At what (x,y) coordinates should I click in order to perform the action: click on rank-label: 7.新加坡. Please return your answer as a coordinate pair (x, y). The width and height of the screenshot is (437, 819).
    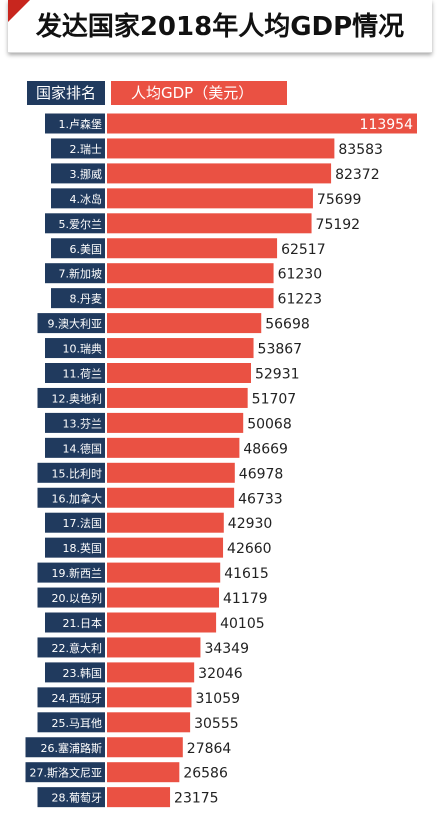
    Looking at the image, I should click on (81, 274).